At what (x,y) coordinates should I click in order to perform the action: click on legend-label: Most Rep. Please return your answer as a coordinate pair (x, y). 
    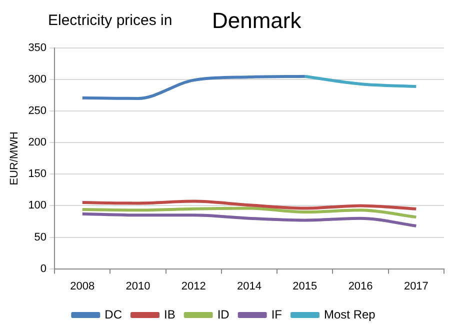
    Looking at the image, I should click on (350, 314).